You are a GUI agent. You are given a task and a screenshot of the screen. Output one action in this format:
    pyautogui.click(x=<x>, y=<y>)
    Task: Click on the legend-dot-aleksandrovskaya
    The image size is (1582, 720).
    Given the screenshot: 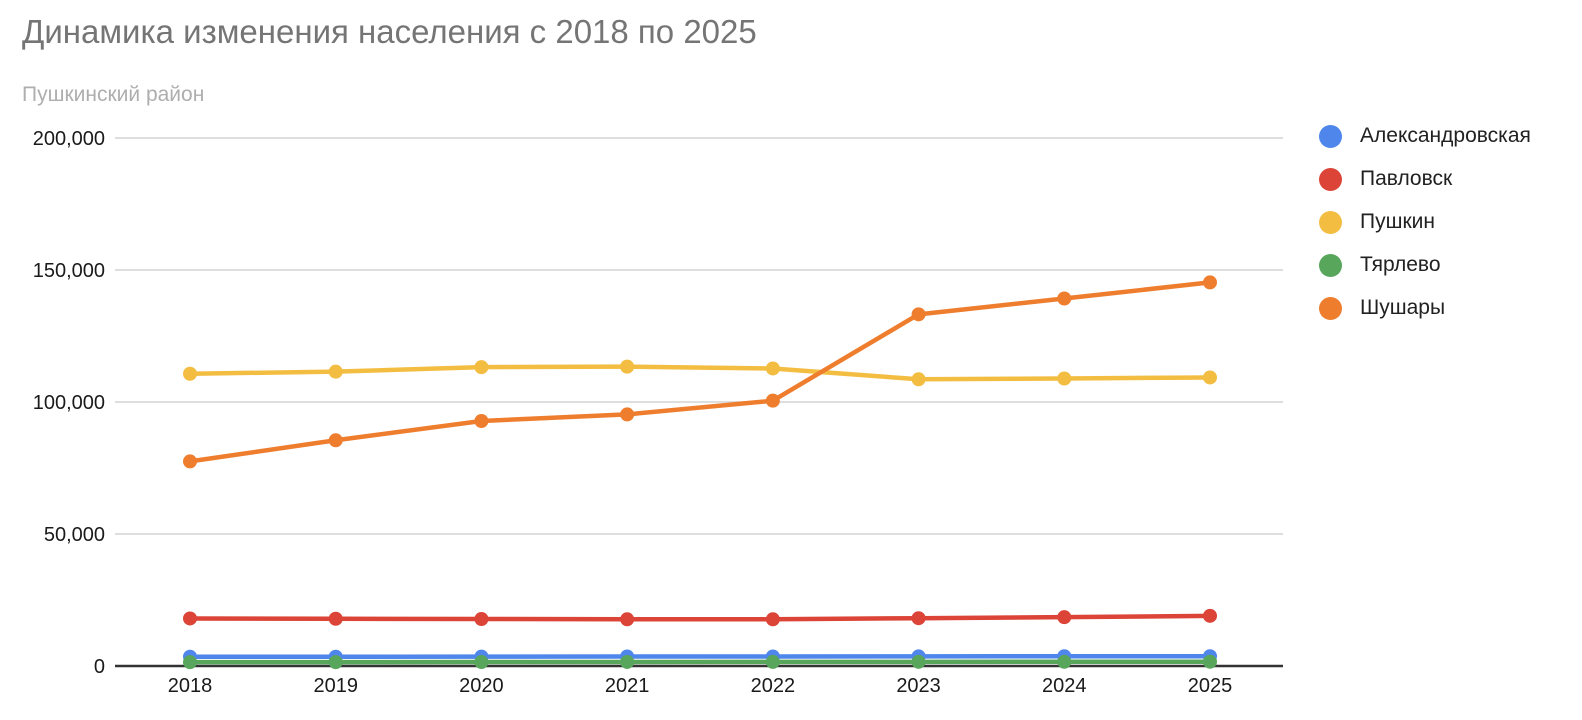 What is the action you would take?
    pyautogui.click(x=1330, y=136)
    